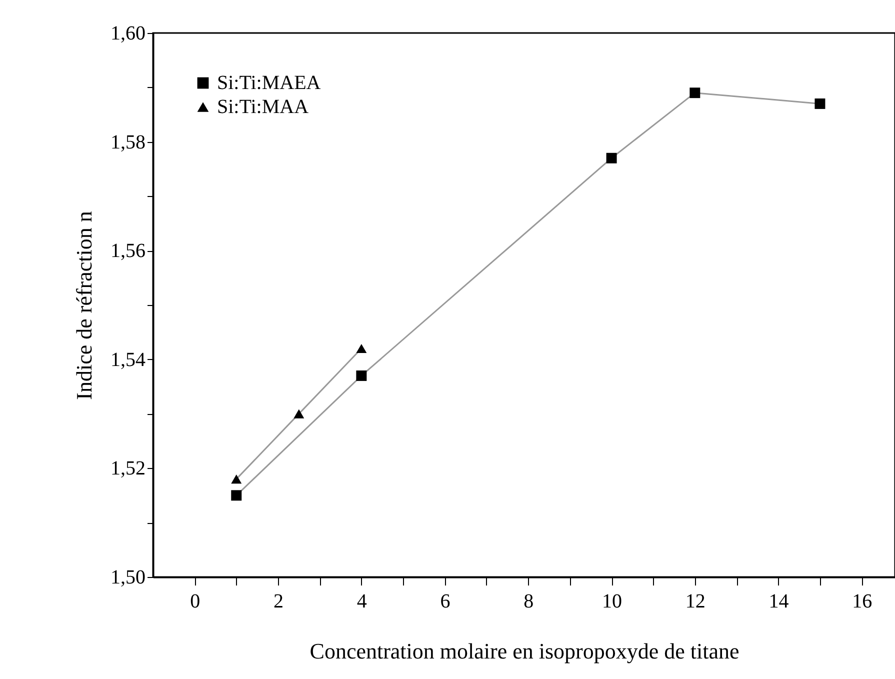 This screenshot has height=679, width=895. I want to click on x-tick-label: 12, so click(695, 601).